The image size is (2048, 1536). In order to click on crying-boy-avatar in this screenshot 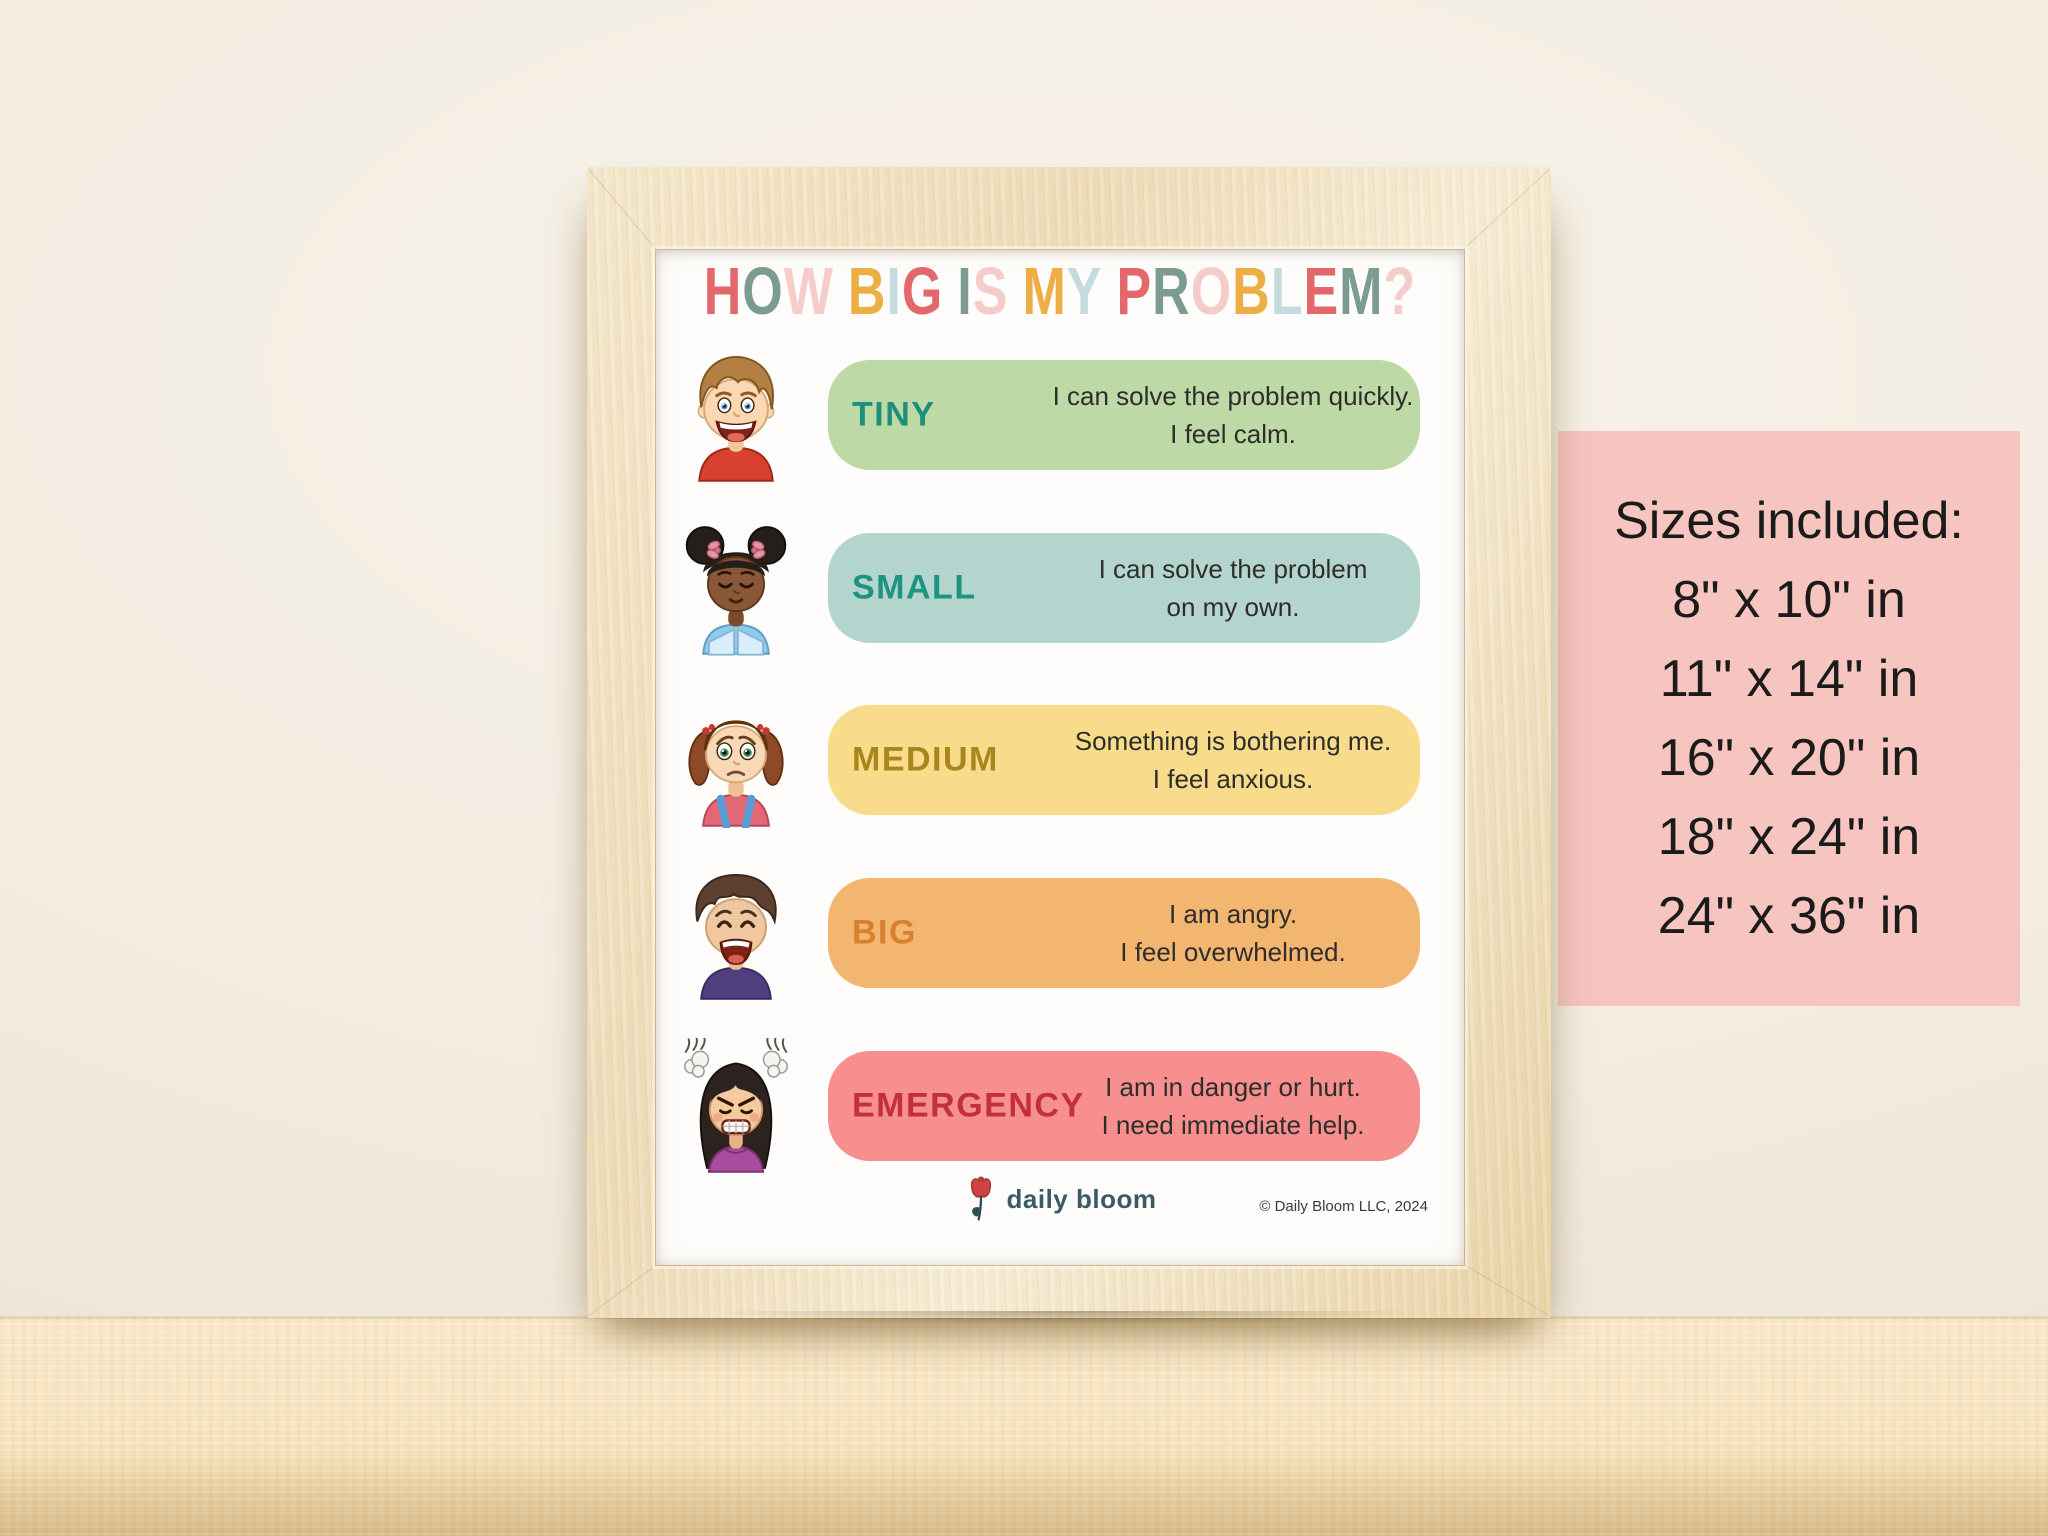, I will do `click(736, 933)`.